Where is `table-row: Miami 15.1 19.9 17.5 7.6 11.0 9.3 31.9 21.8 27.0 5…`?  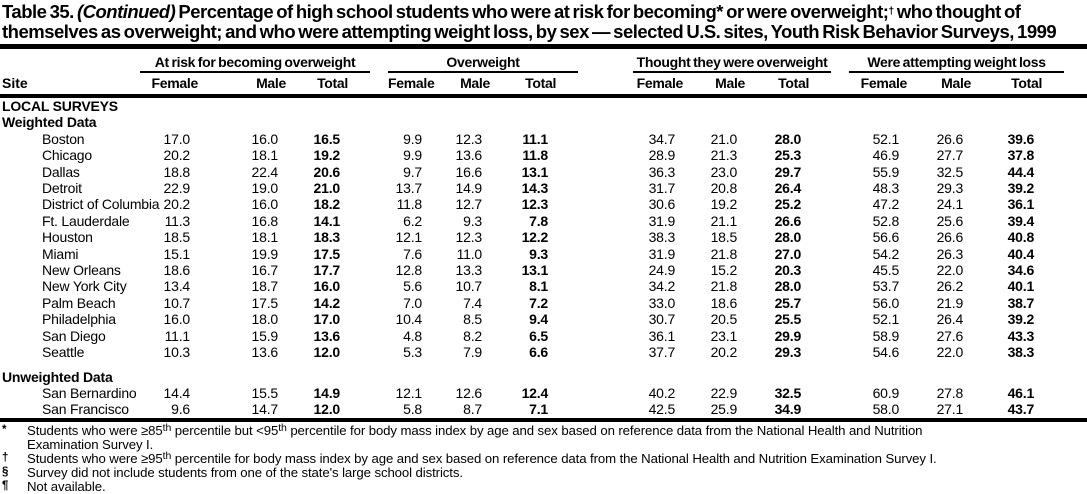
table-row: Miami 15.1 19.9 17.5 7.6 11.0 9.3 31.9 21.8 27.0 5… is located at coordinates (543, 254).